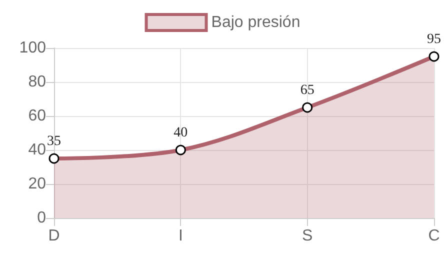 This screenshot has height=261, width=445. I want to click on data-label: 65, so click(307, 90).